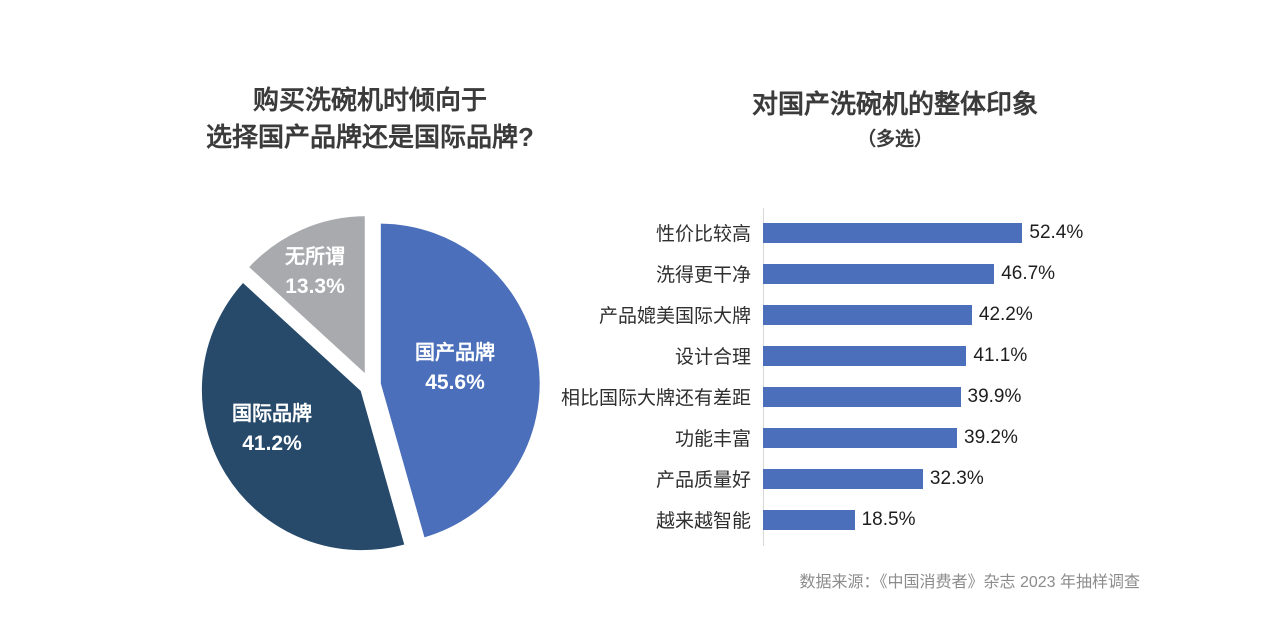 This screenshot has width=1269, height=628. What do you see at coordinates (1005, 314) in the screenshot?
I see `bar-value-label: 42.2%` at bounding box center [1005, 314].